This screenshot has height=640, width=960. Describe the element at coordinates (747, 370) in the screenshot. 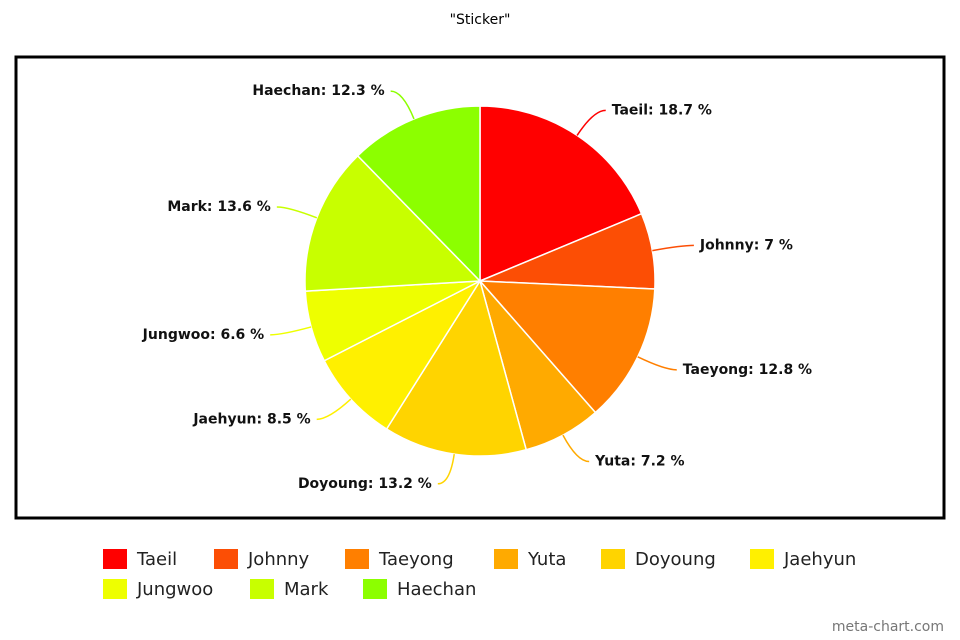

I see `data-label: Taeyong: 12.8 %` at that location.